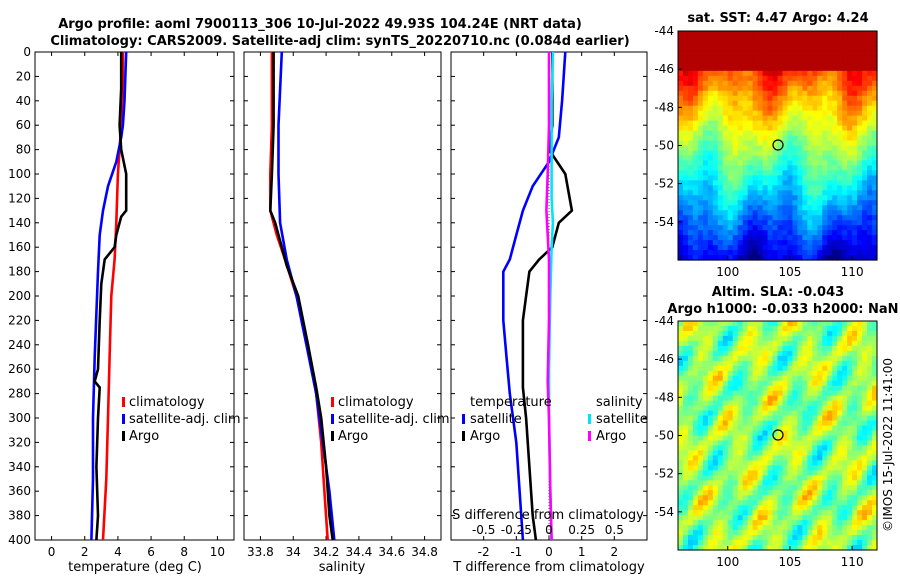 The width and height of the screenshot is (900, 580). What do you see at coordinates (664, 474) in the screenshot?
I see `map-y-tick-label: -52` at bounding box center [664, 474].